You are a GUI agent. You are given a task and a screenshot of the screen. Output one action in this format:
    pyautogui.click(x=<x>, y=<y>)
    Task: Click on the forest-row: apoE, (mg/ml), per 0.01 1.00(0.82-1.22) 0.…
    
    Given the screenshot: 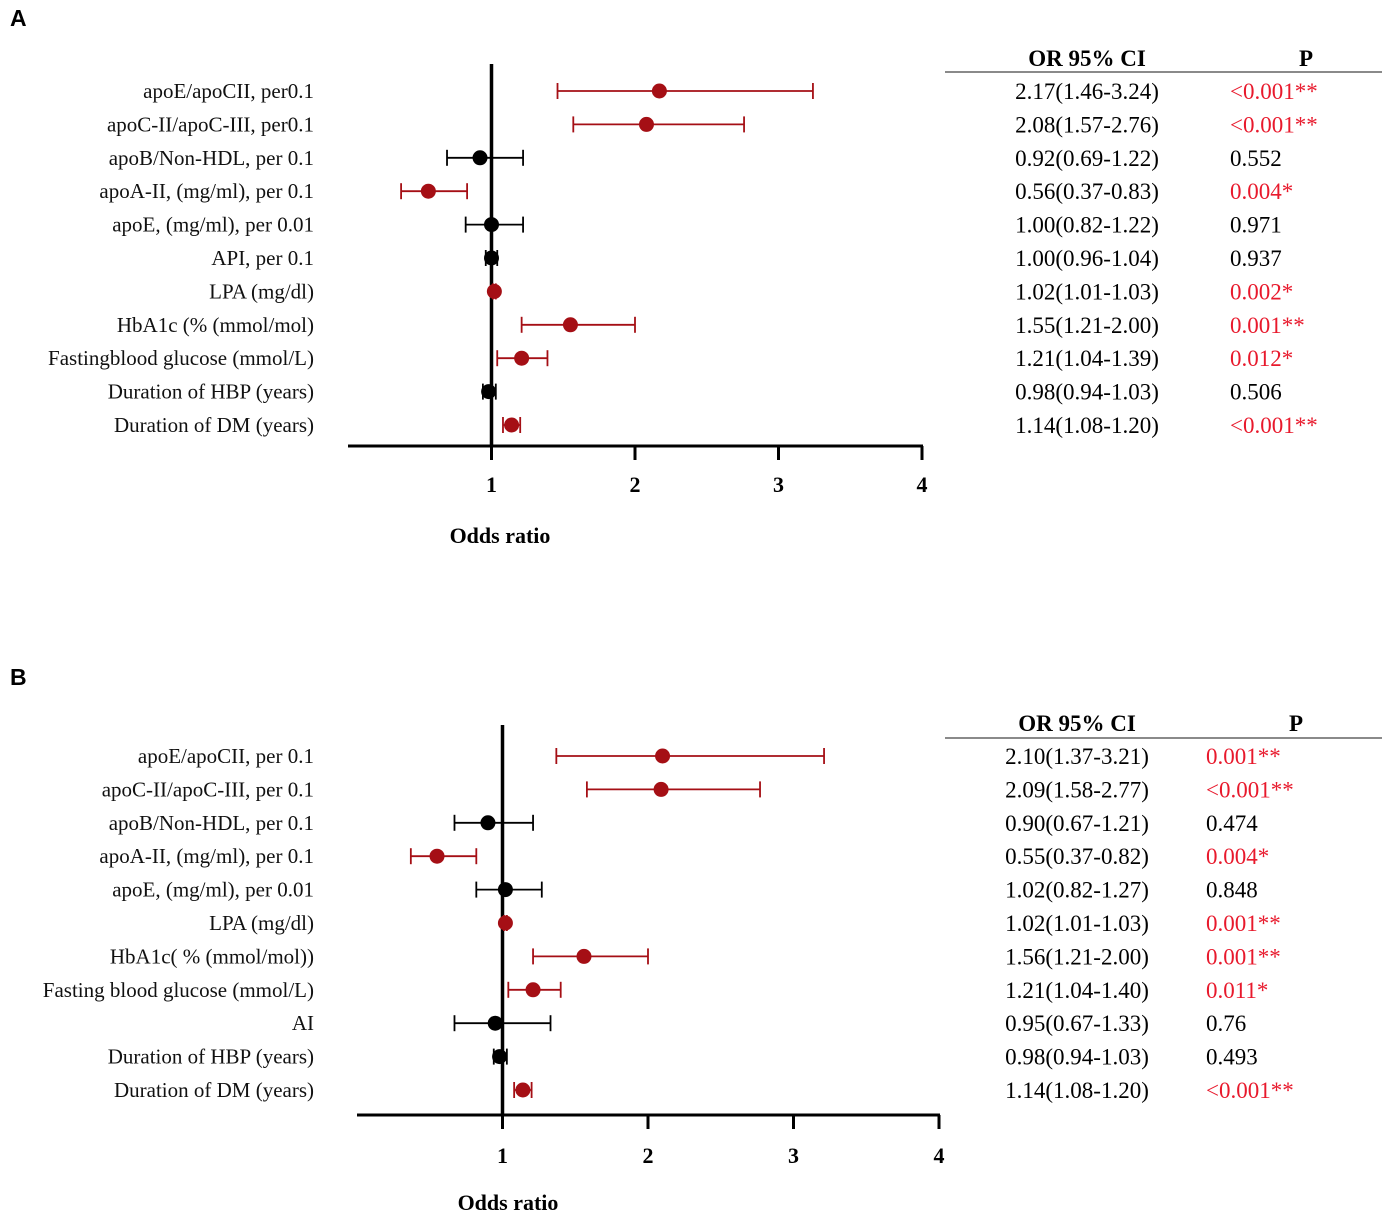 What is the action you would take?
    pyautogui.click(x=697, y=225)
    